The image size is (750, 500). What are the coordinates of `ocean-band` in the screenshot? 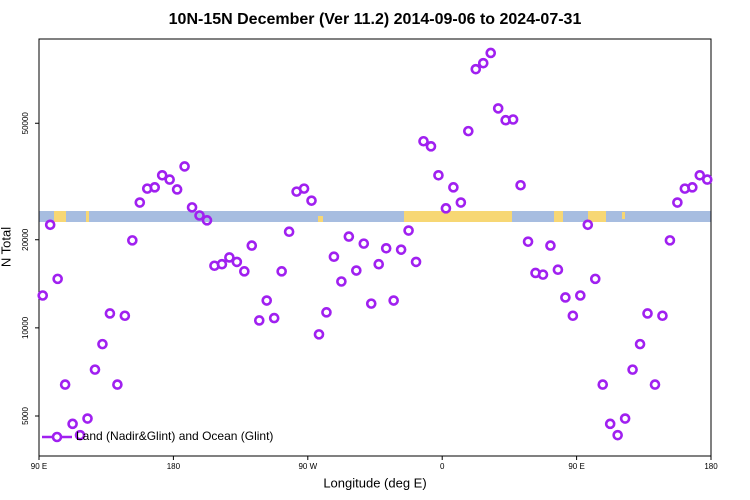 It's located at (375, 216).